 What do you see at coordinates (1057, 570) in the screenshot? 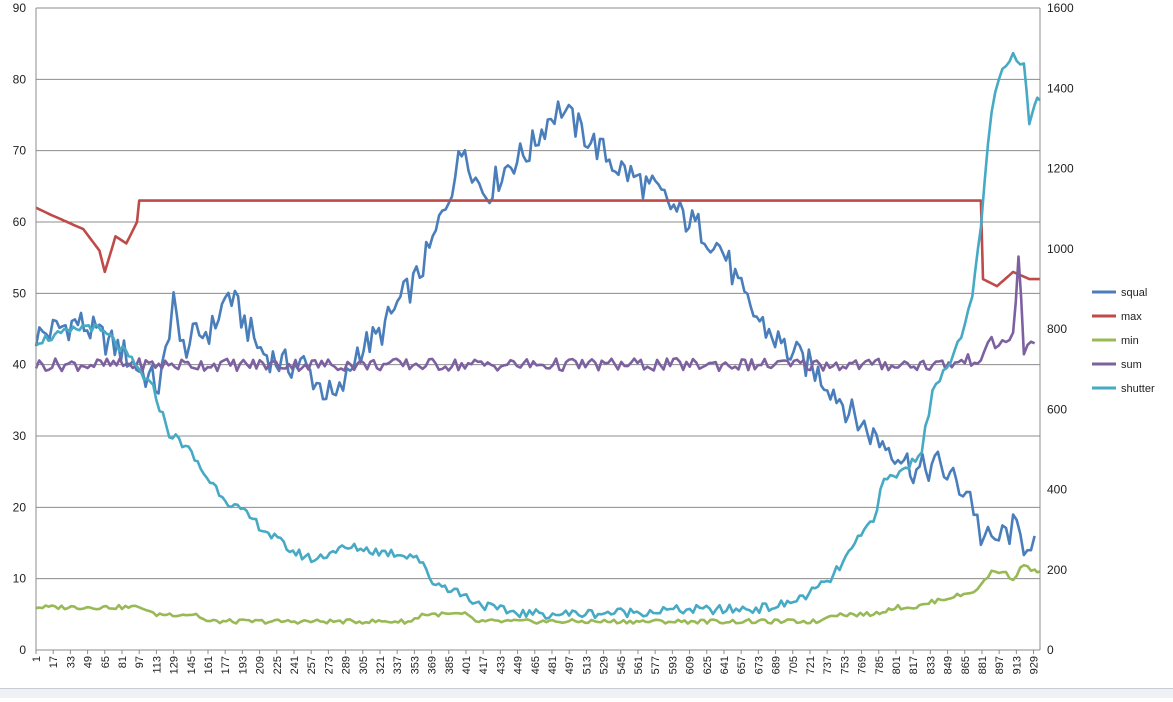
I see `y-right-tick-label: 200` at bounding box center [1057, 570].